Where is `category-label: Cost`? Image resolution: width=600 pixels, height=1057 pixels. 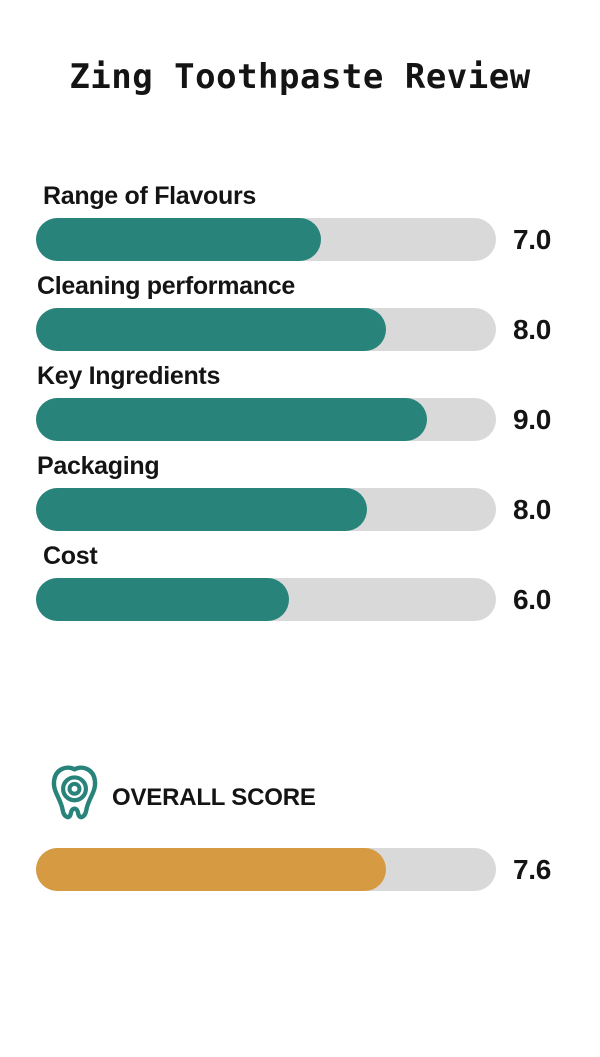 category-label: Cost is located at coordinates (70, 556).